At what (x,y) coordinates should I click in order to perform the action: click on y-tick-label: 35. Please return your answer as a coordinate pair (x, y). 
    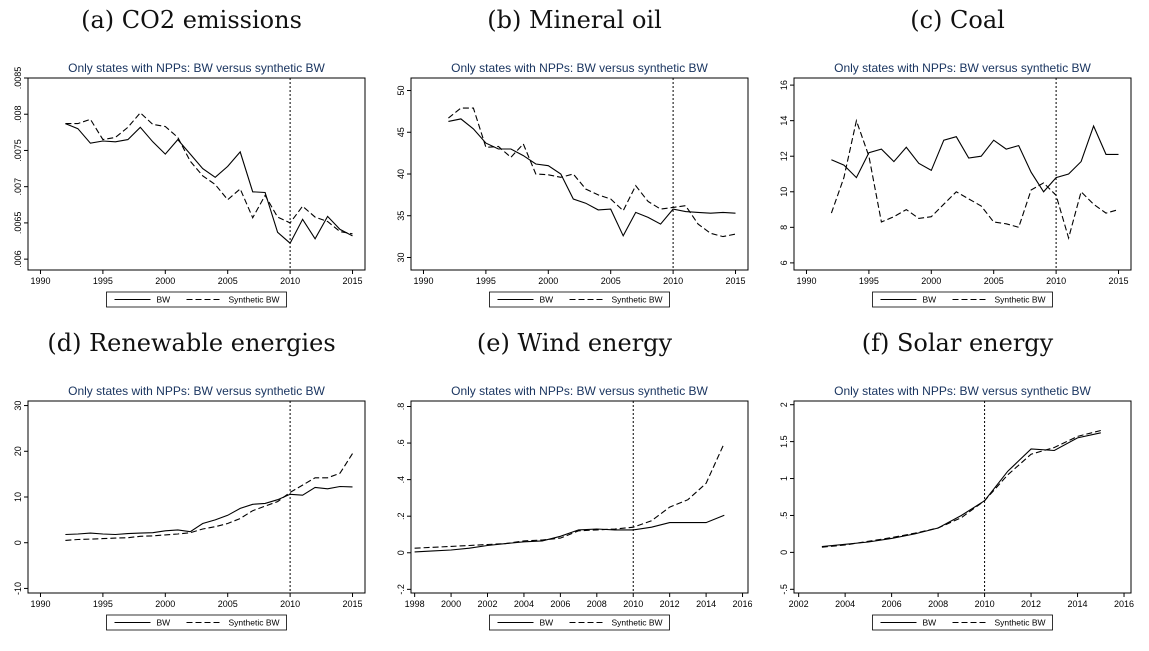
    Looking at the image, I should click on (401, 216).